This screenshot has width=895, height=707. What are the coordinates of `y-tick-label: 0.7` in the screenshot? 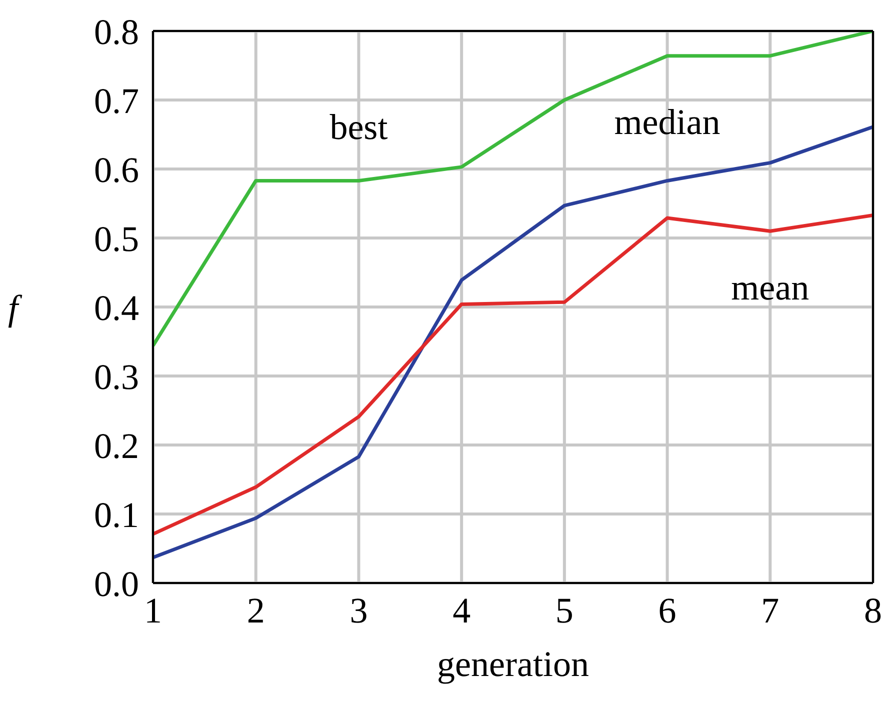 It's located at (116, 100).